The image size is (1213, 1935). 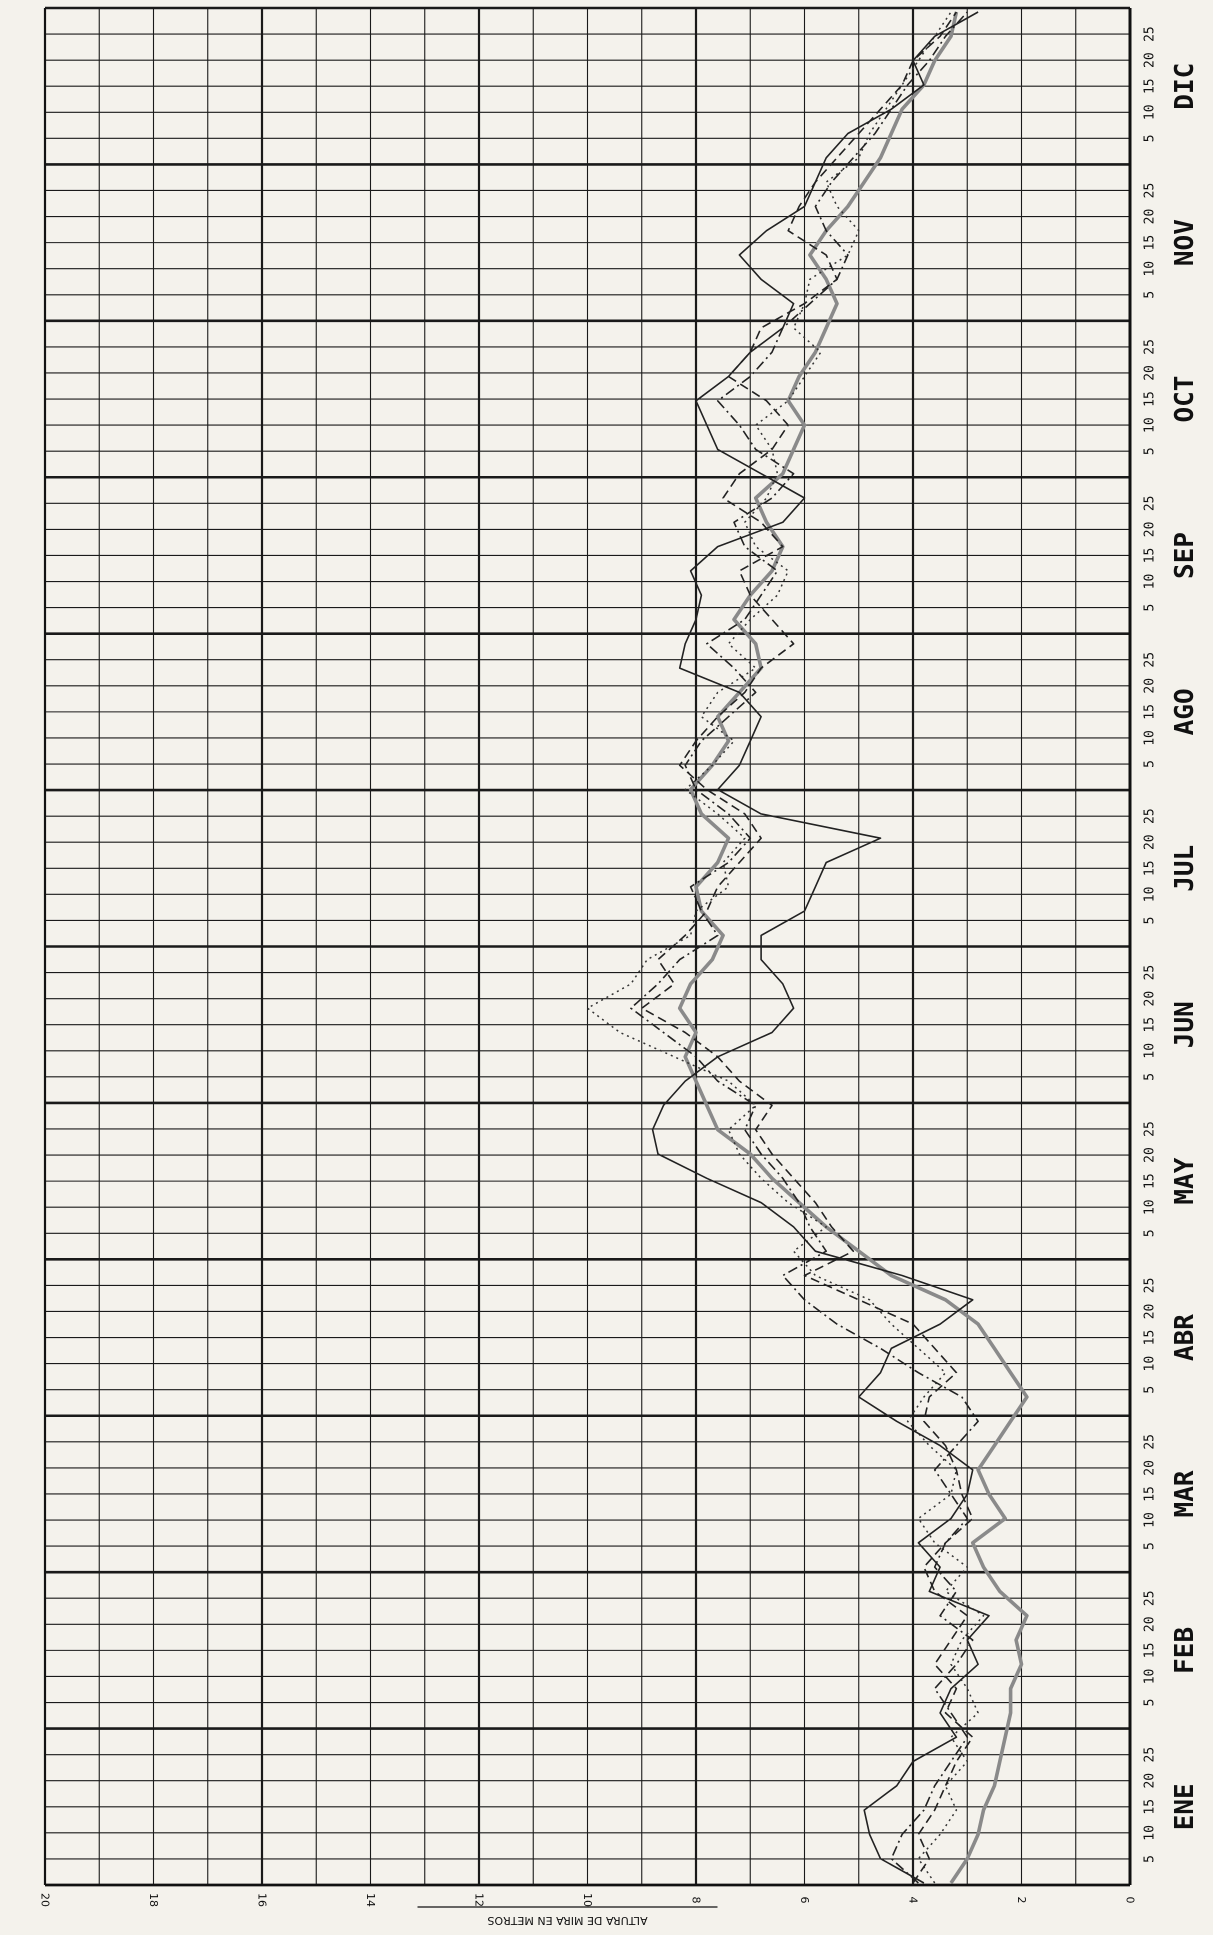 What do you see at coordinates (696, 1900) in the screenshot?
I see `height-tick-label: 8` at bounding box center [696, 1900].